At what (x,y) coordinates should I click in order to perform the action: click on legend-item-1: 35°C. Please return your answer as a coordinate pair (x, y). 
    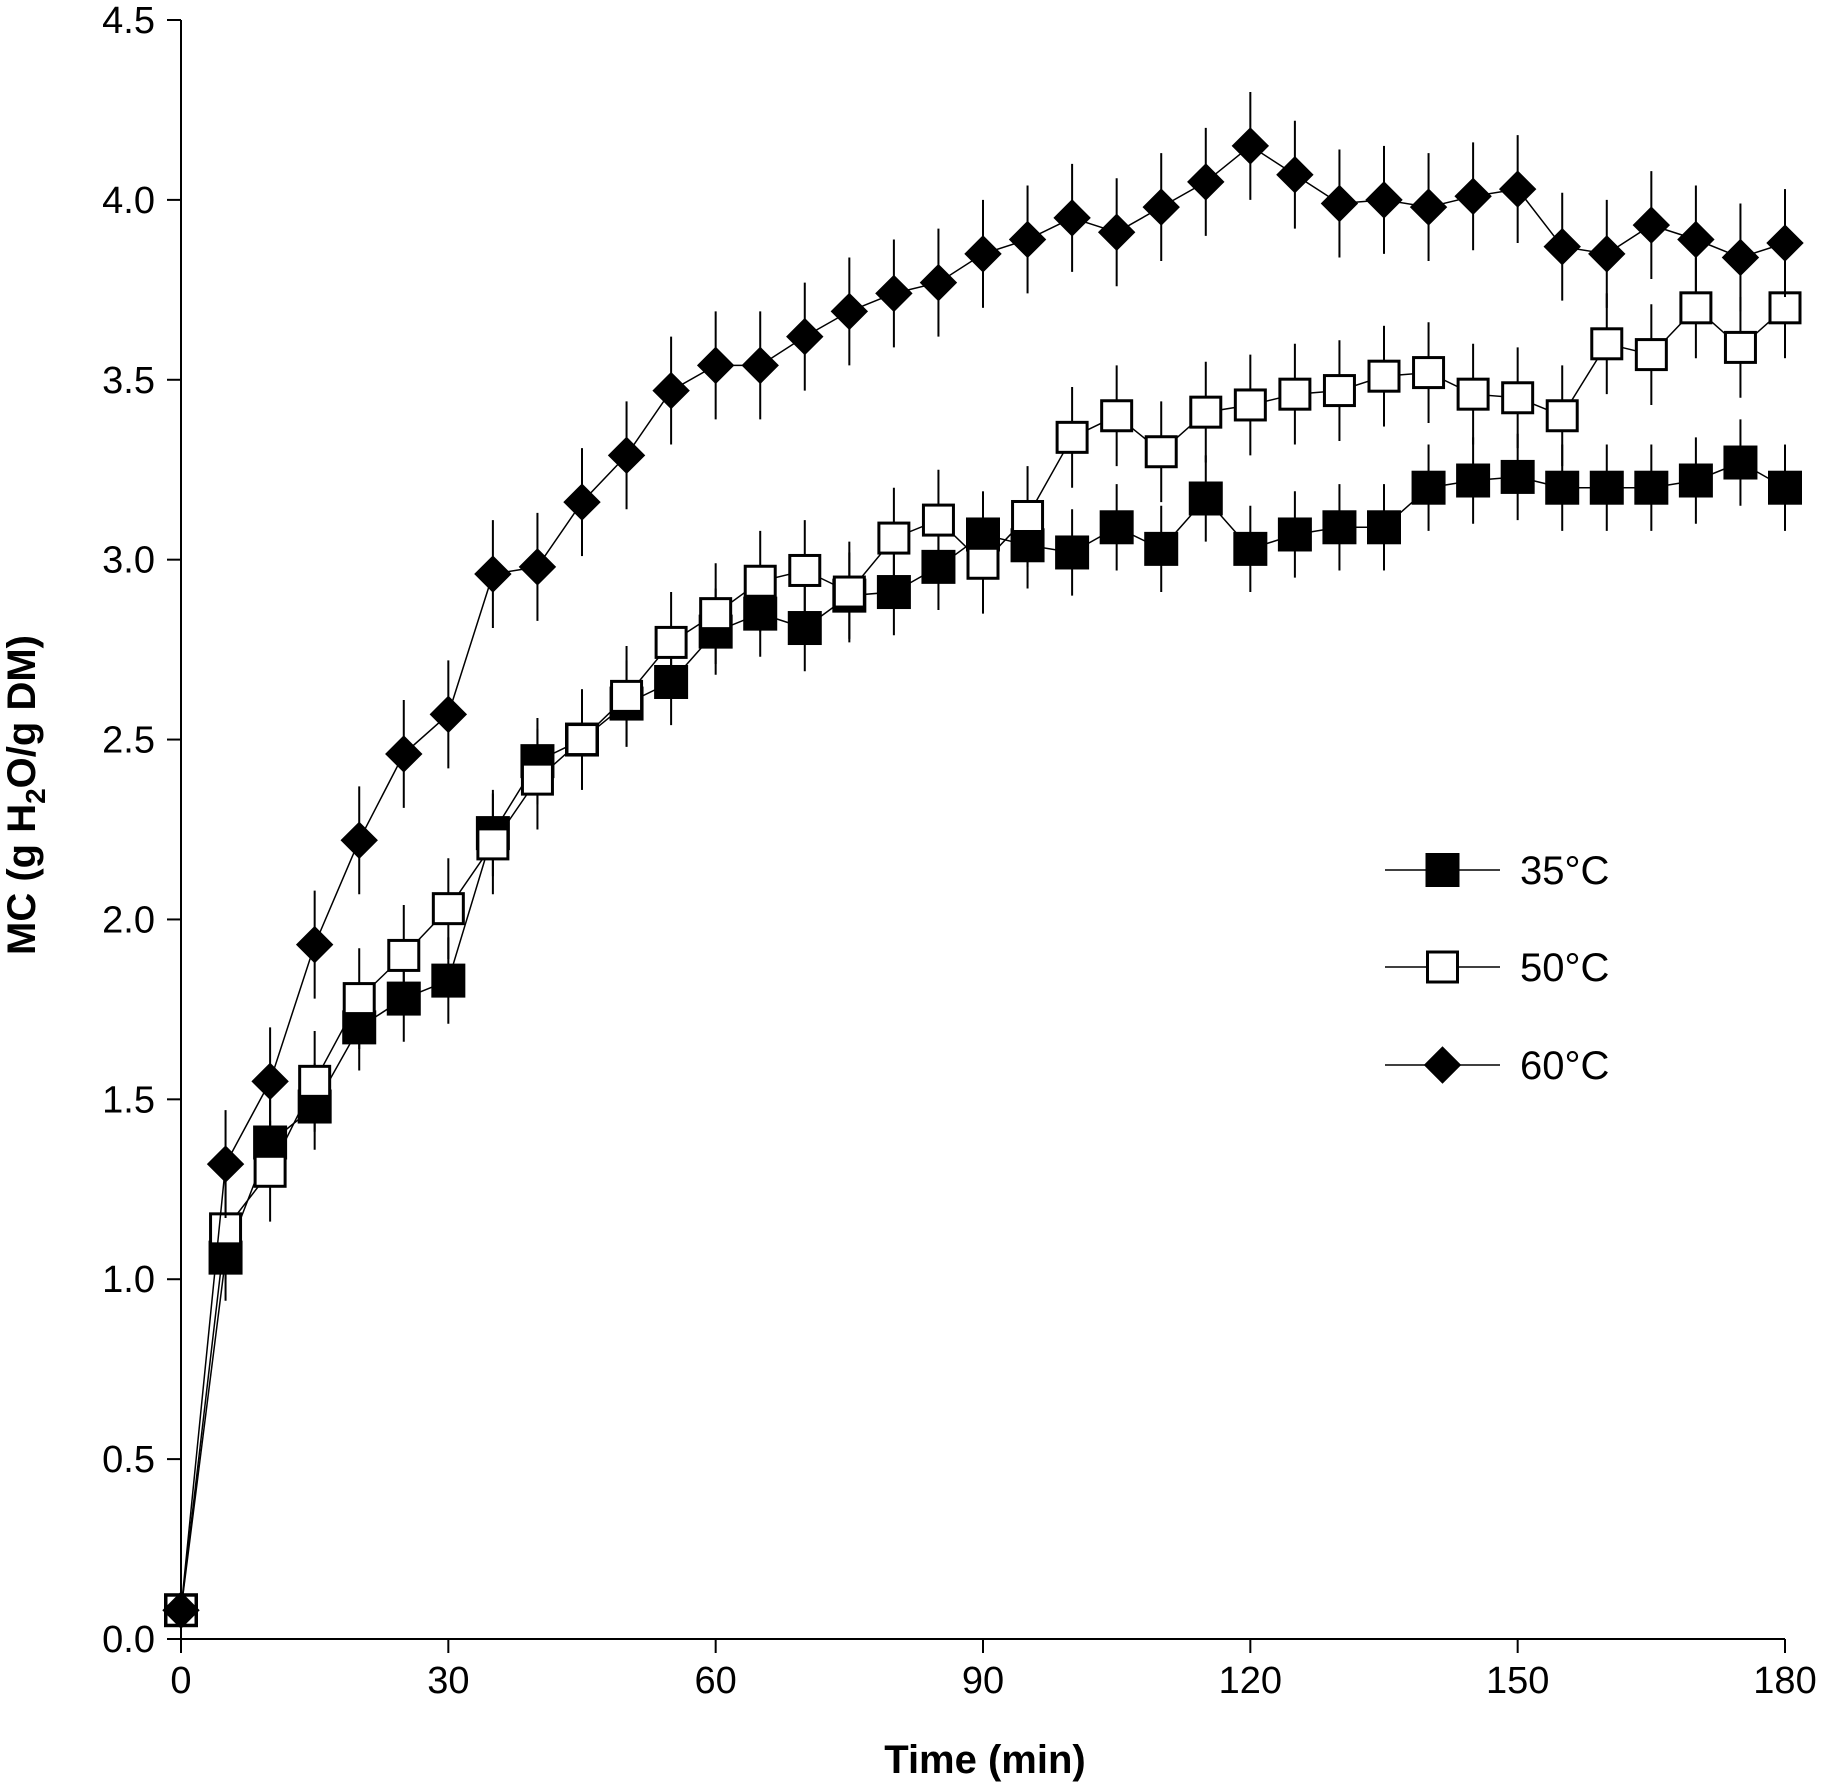
    Looking at the image, I should click on (1497, 871).